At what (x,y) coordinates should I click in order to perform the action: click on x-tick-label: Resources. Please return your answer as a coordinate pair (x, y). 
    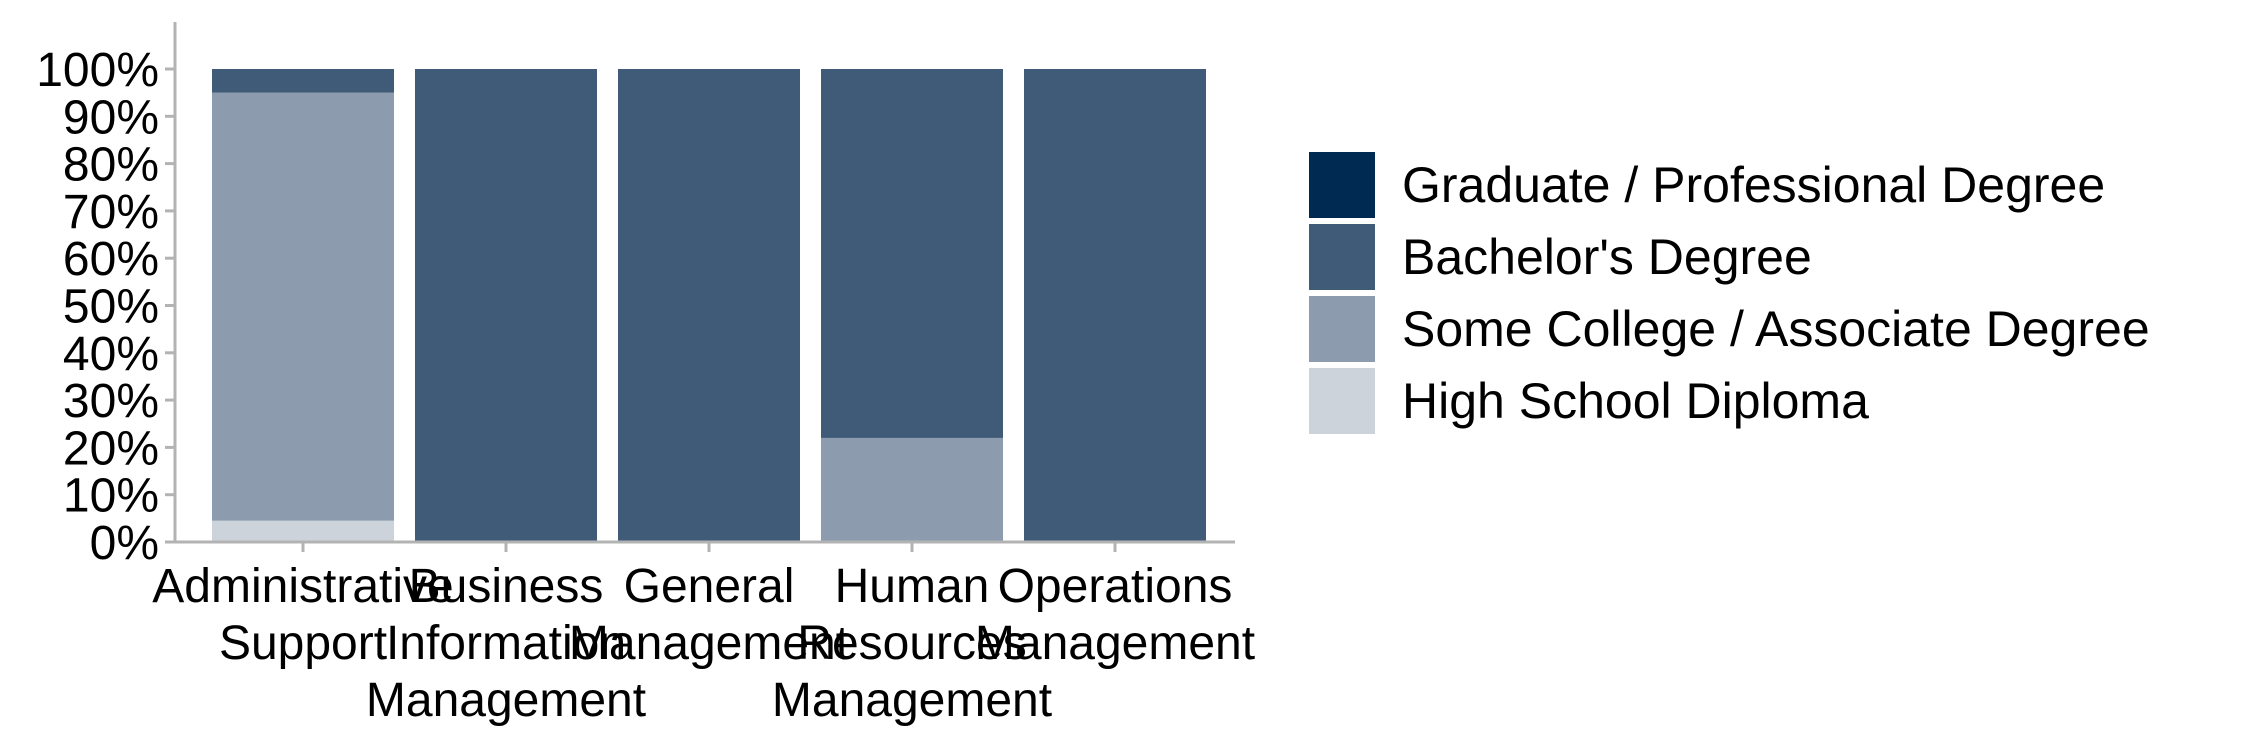
    Looking at the image, I should click on (911, 643).